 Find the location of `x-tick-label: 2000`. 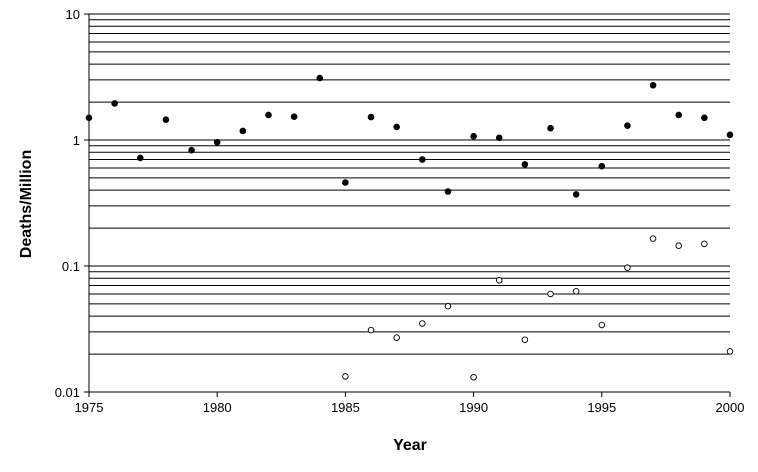

x-tick-label: 2000 is located at coordinates (730, 407).